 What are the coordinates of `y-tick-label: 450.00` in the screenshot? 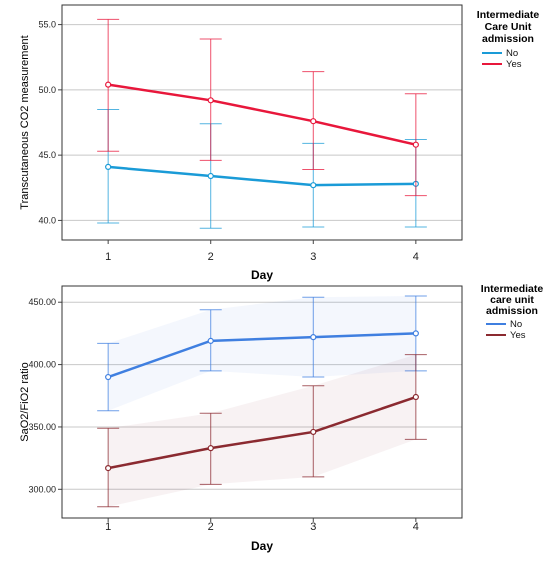 It's located at (42, 302).